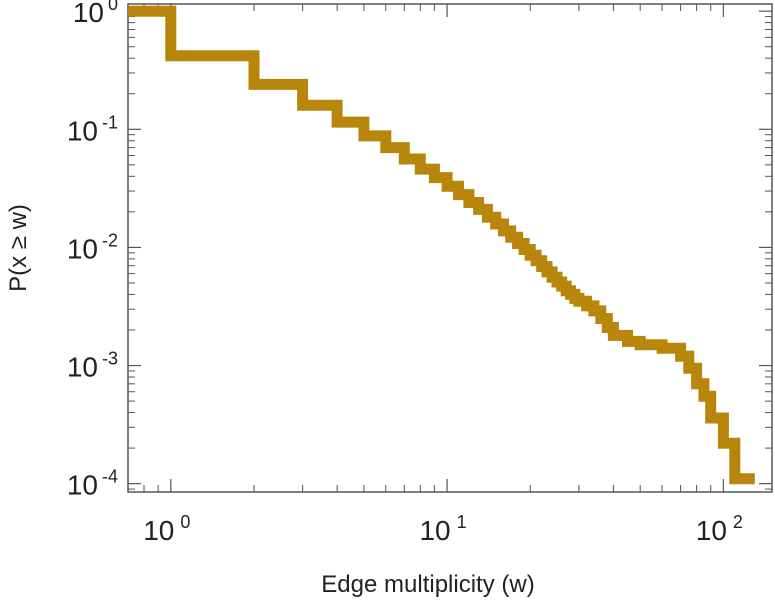  I want to click on y-tick-label: 10 -3, so click(92, 366).